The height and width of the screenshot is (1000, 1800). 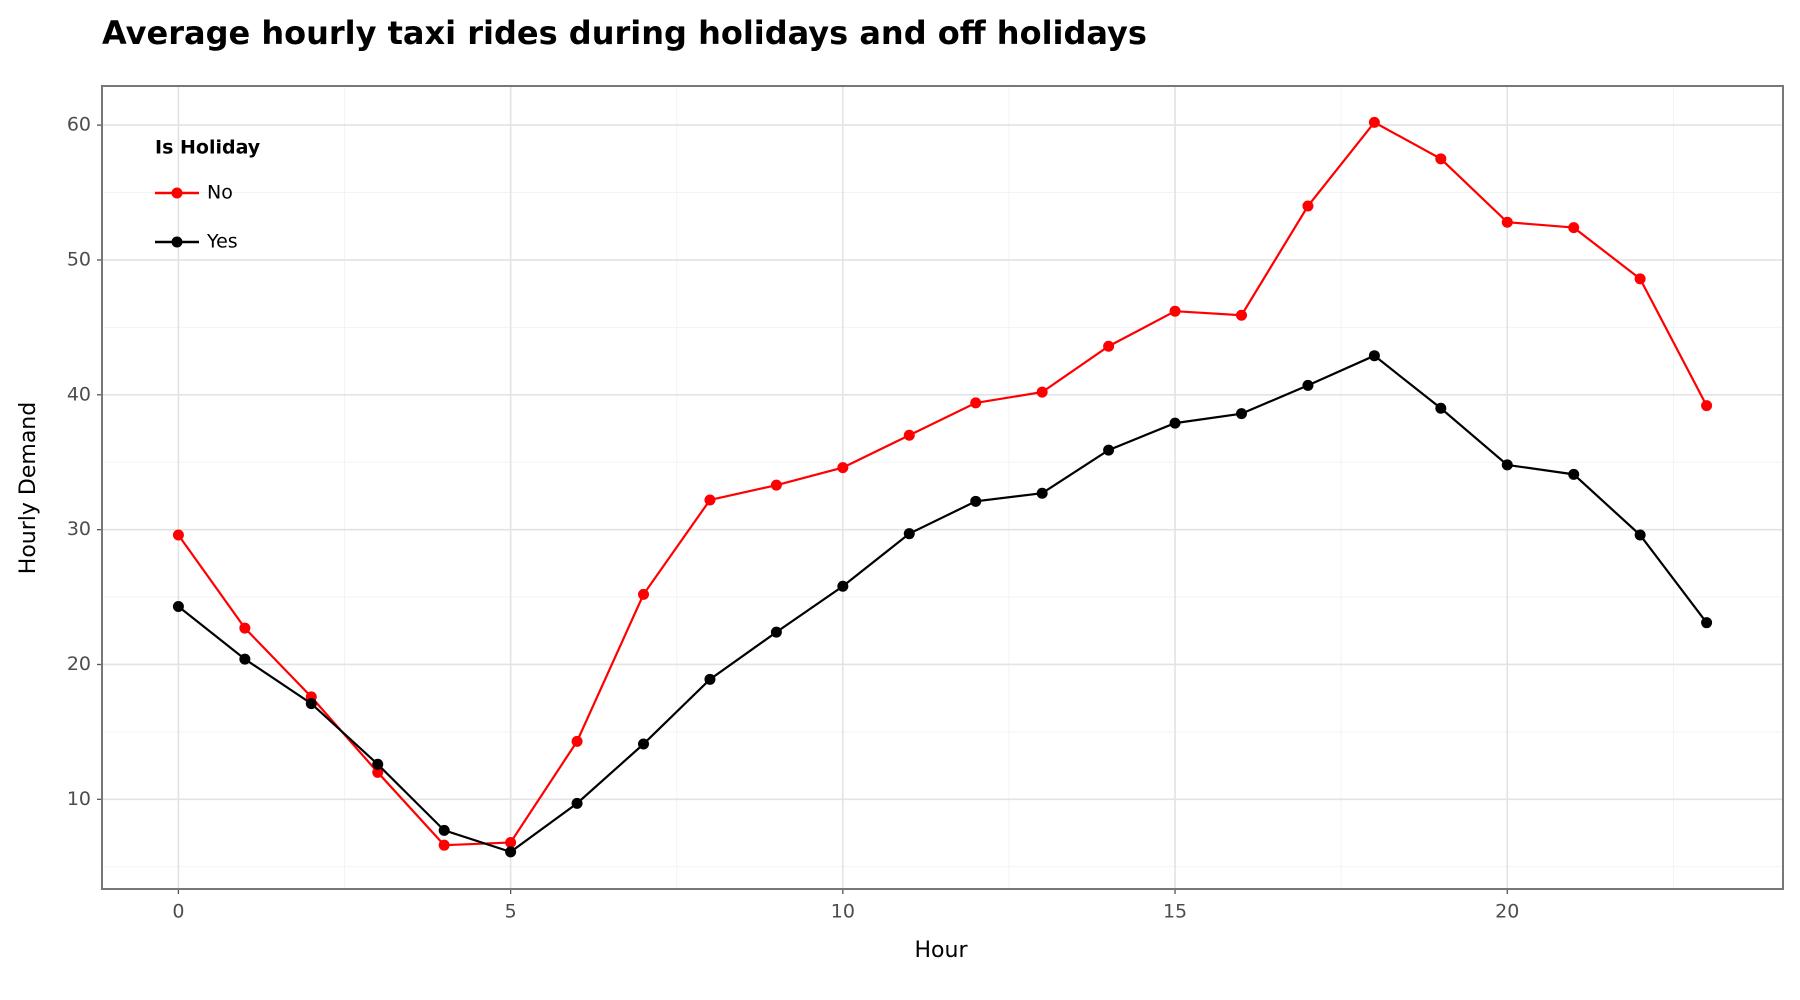 What do you see at coordinates (1507, 912) in the screenshot?
I see `x-tick-label: 20` at bounding box center [1507, 912].